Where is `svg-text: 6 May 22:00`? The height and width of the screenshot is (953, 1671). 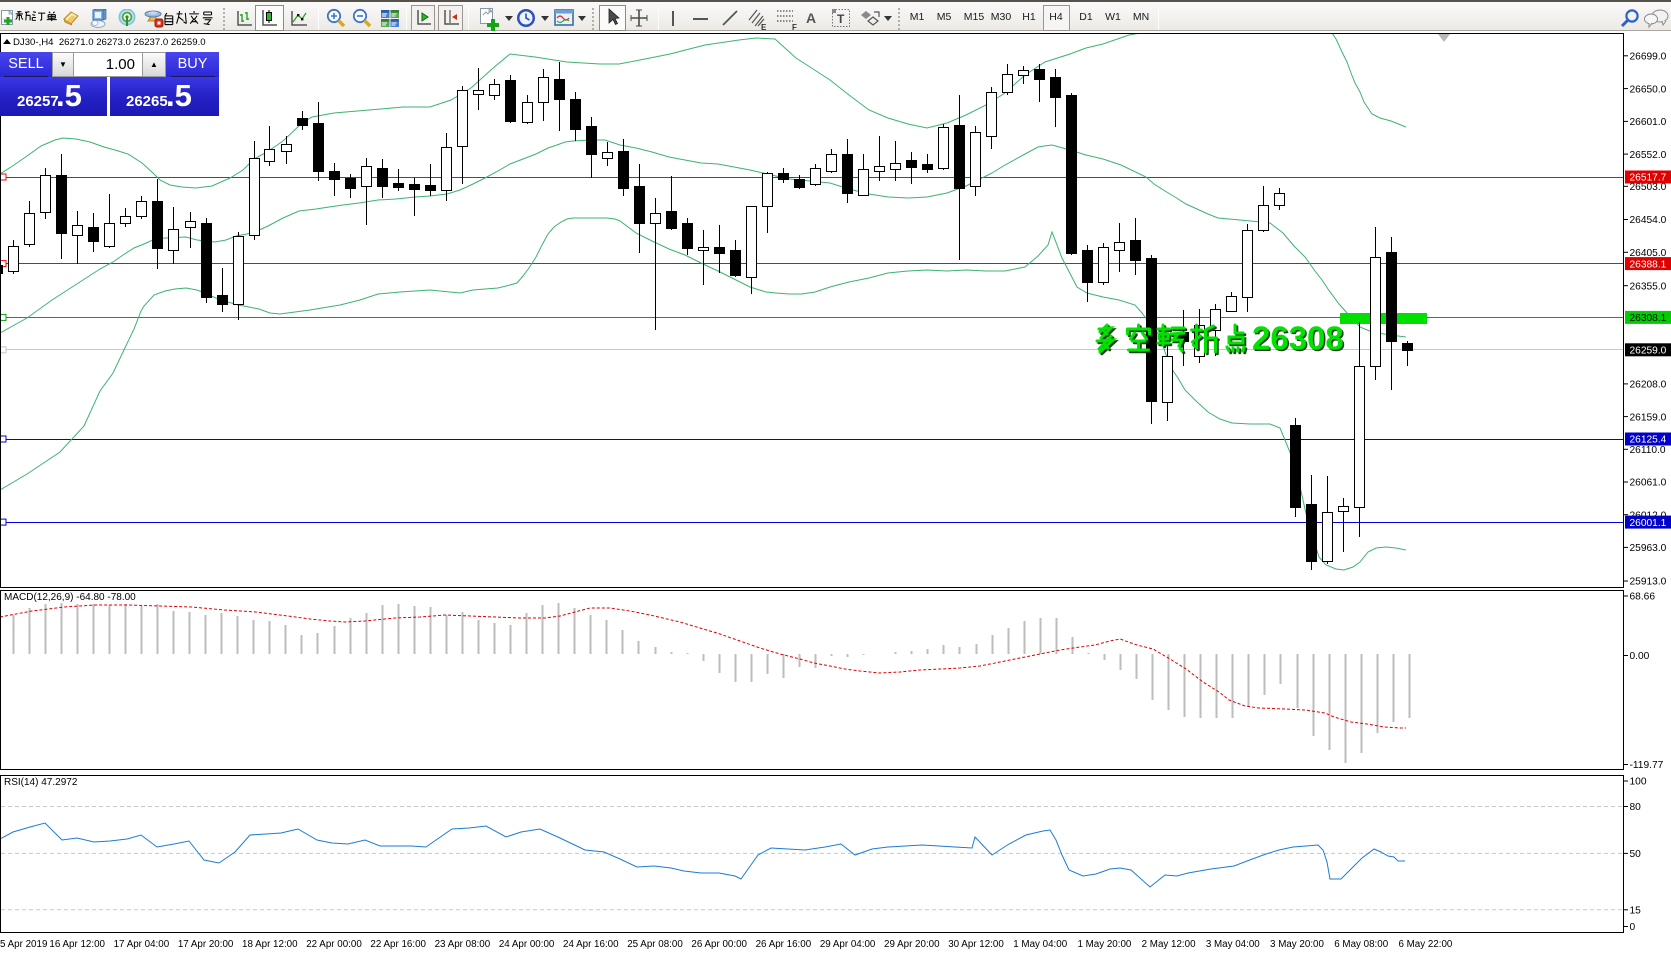 svg-text: 6 May 22:00 is located at coordinates (1425, 944).